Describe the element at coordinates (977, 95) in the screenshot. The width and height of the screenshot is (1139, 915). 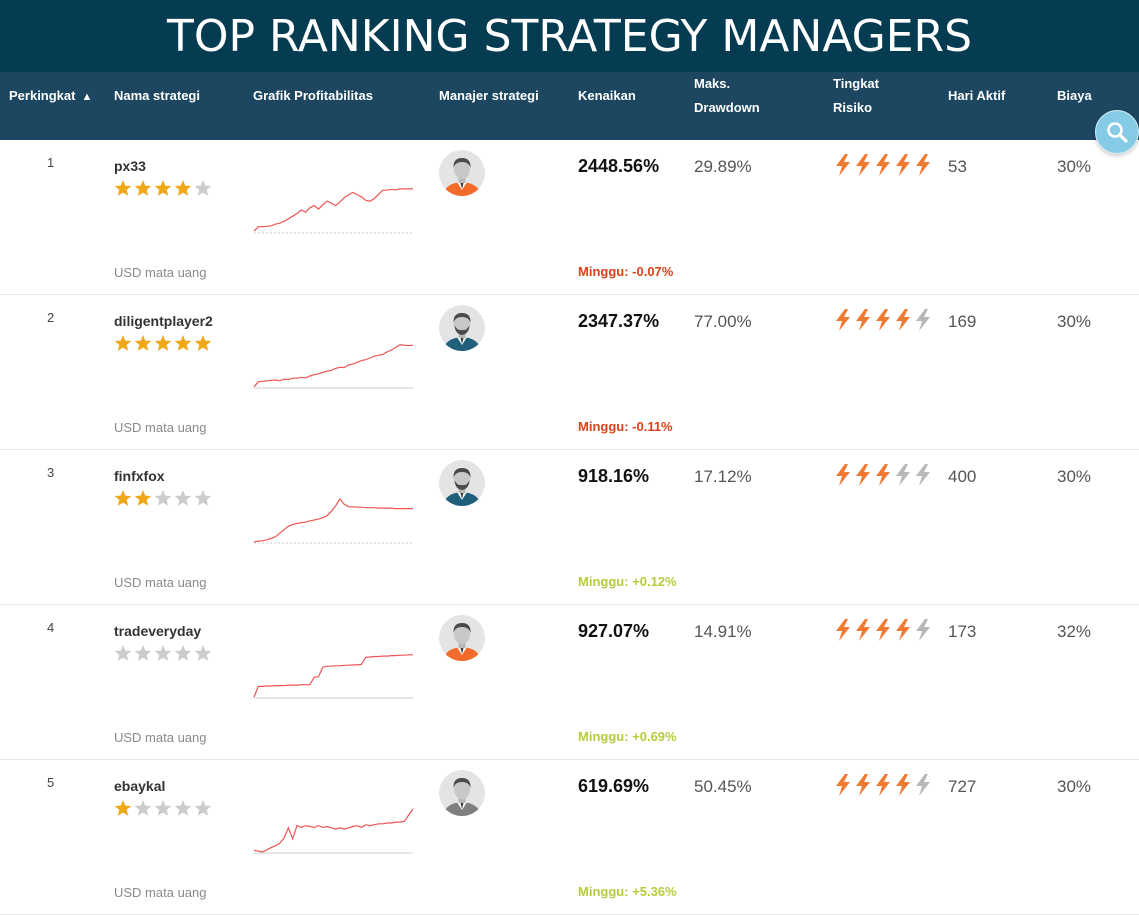
I see `column-header-days-active: Hari Aktif` at that location.